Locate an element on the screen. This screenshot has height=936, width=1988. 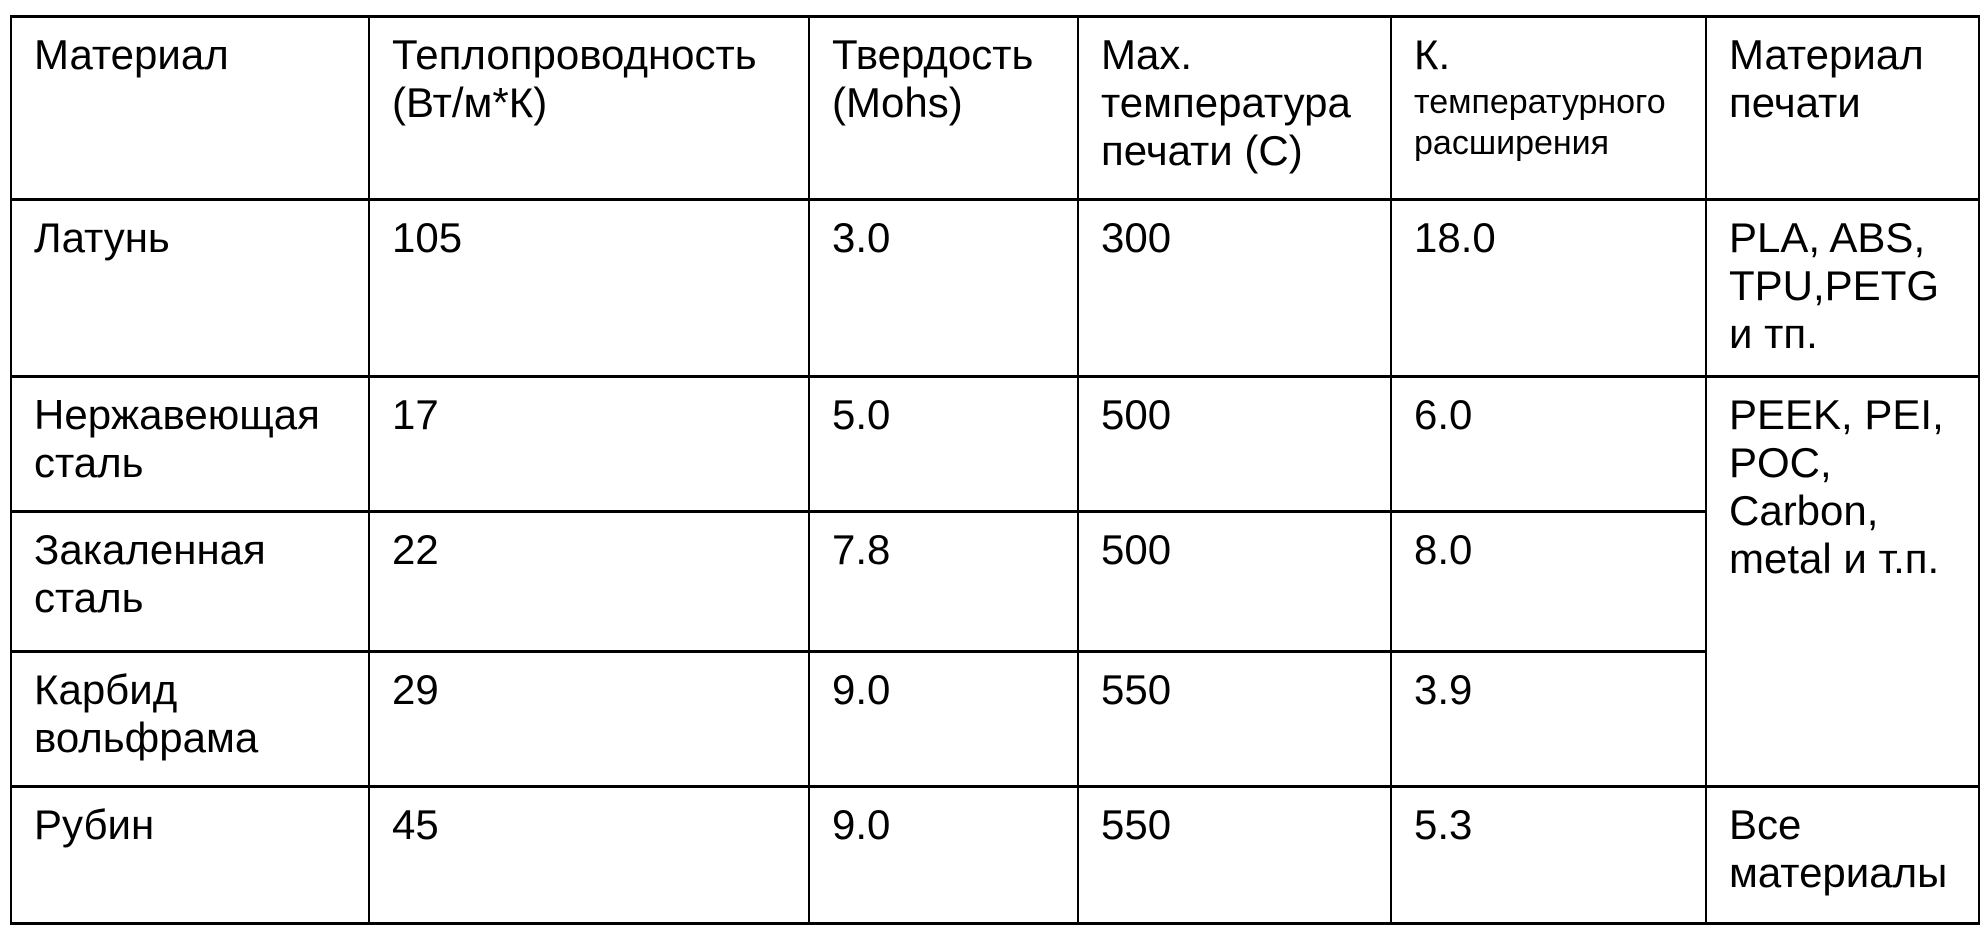
cell-max-print-temp: 300 is located at coordinates (1234, 288).